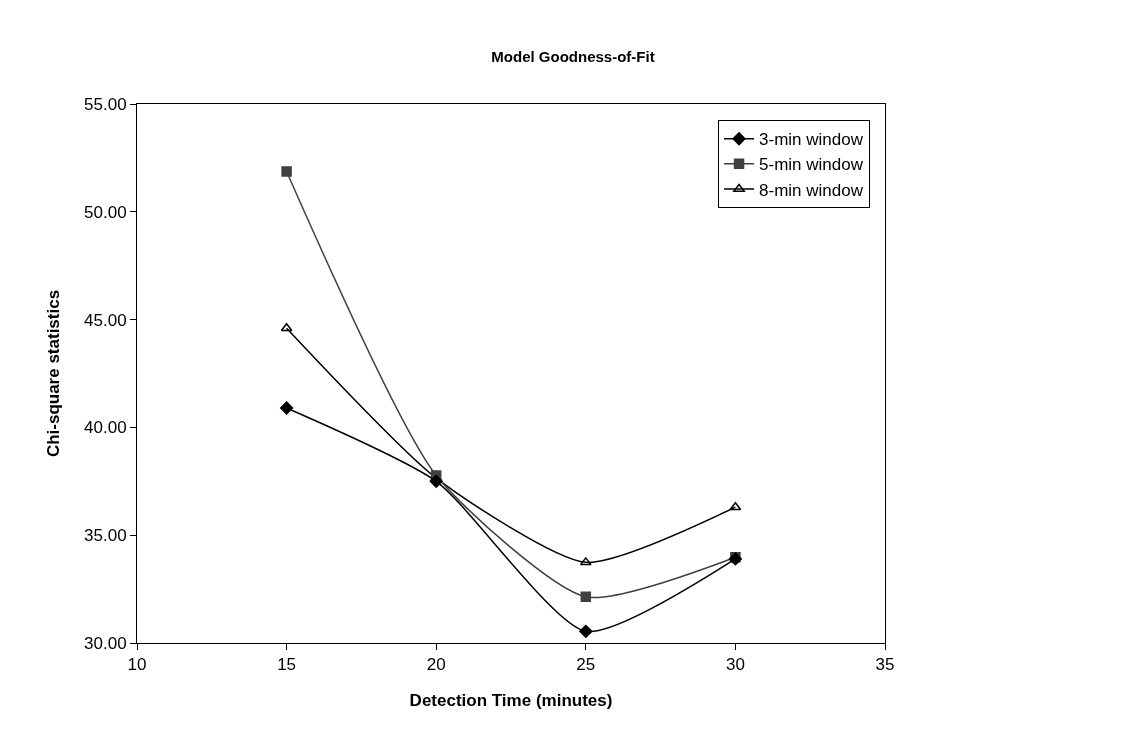 The width and height of the screenshot is (1146, 741). Describe the element at coordinates (105, 428) in the screenshot. I see `y-tick-label: 40.00` at that location.